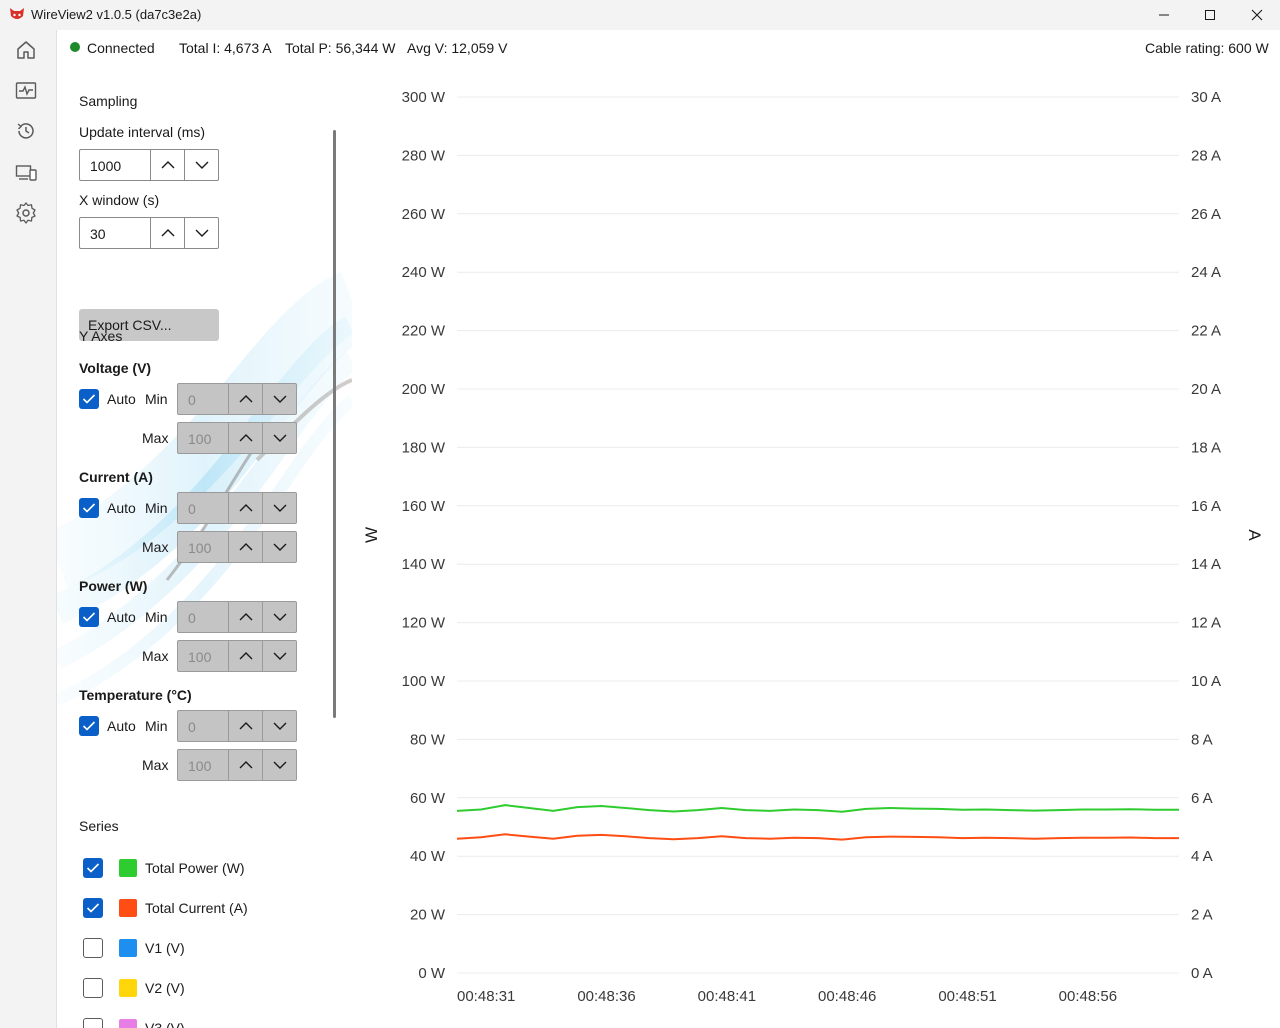  Describe the element at coordinates (1206, 272) in the screenshot. I see `y-right-tick-label: 24 A` at that location.